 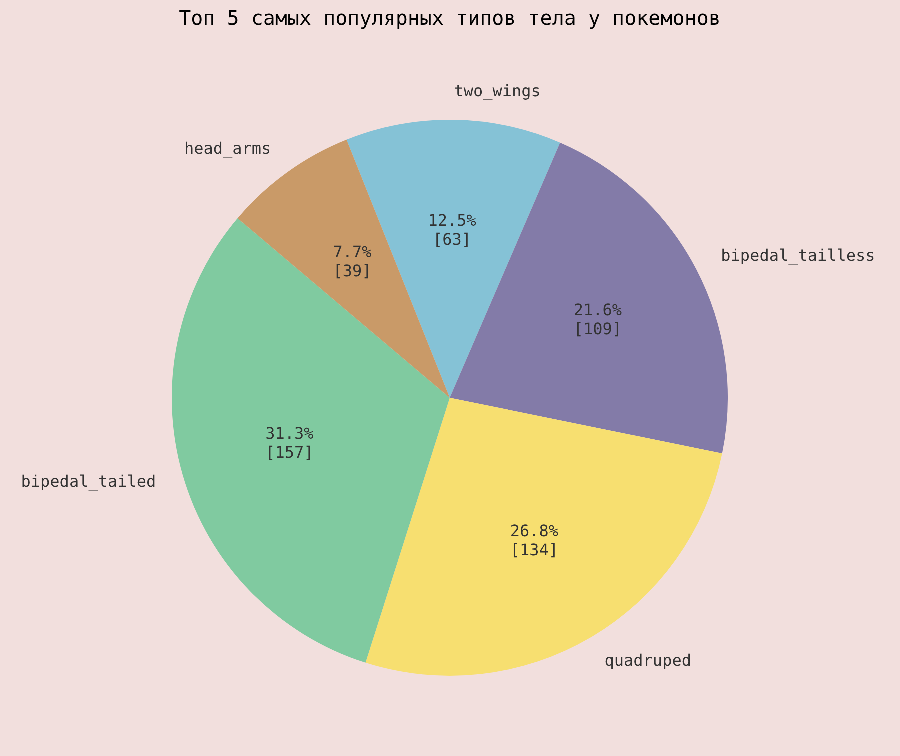 What do you see at coordinates (228, 148) in the screenshot?
I see `slice-label: head_arms` at bounding box center [228, 148].